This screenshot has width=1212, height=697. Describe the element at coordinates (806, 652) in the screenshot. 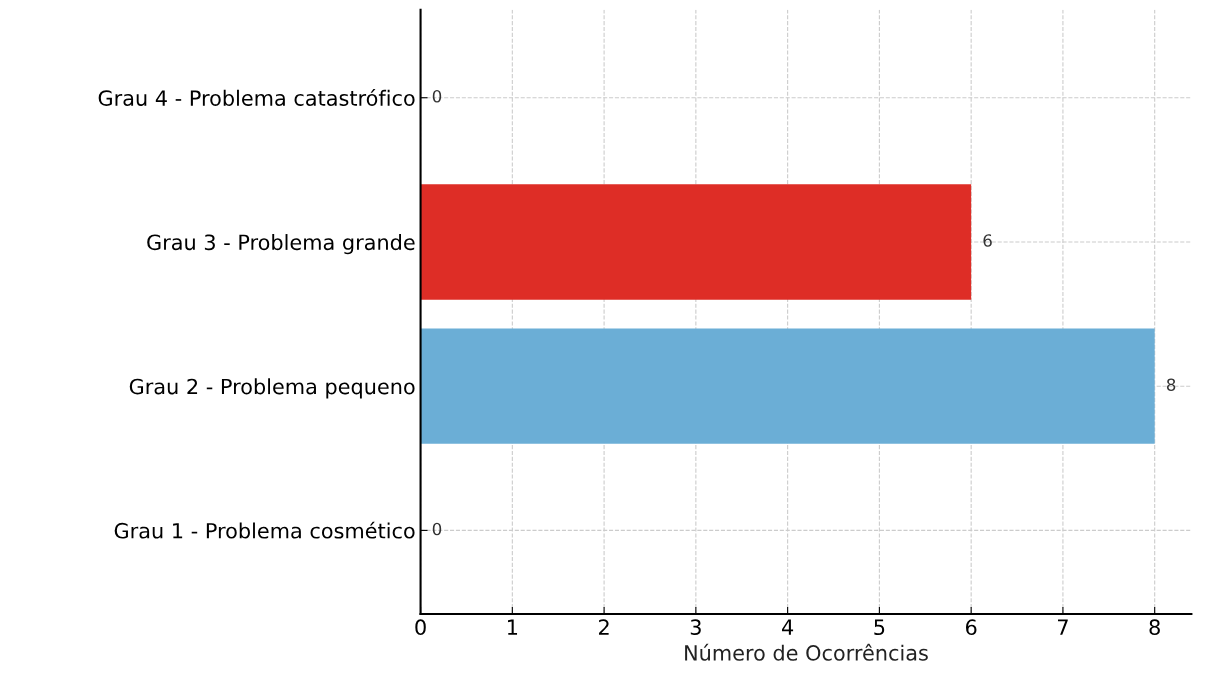

I see `x-axis-title: Número de Ocorrências` at that location.